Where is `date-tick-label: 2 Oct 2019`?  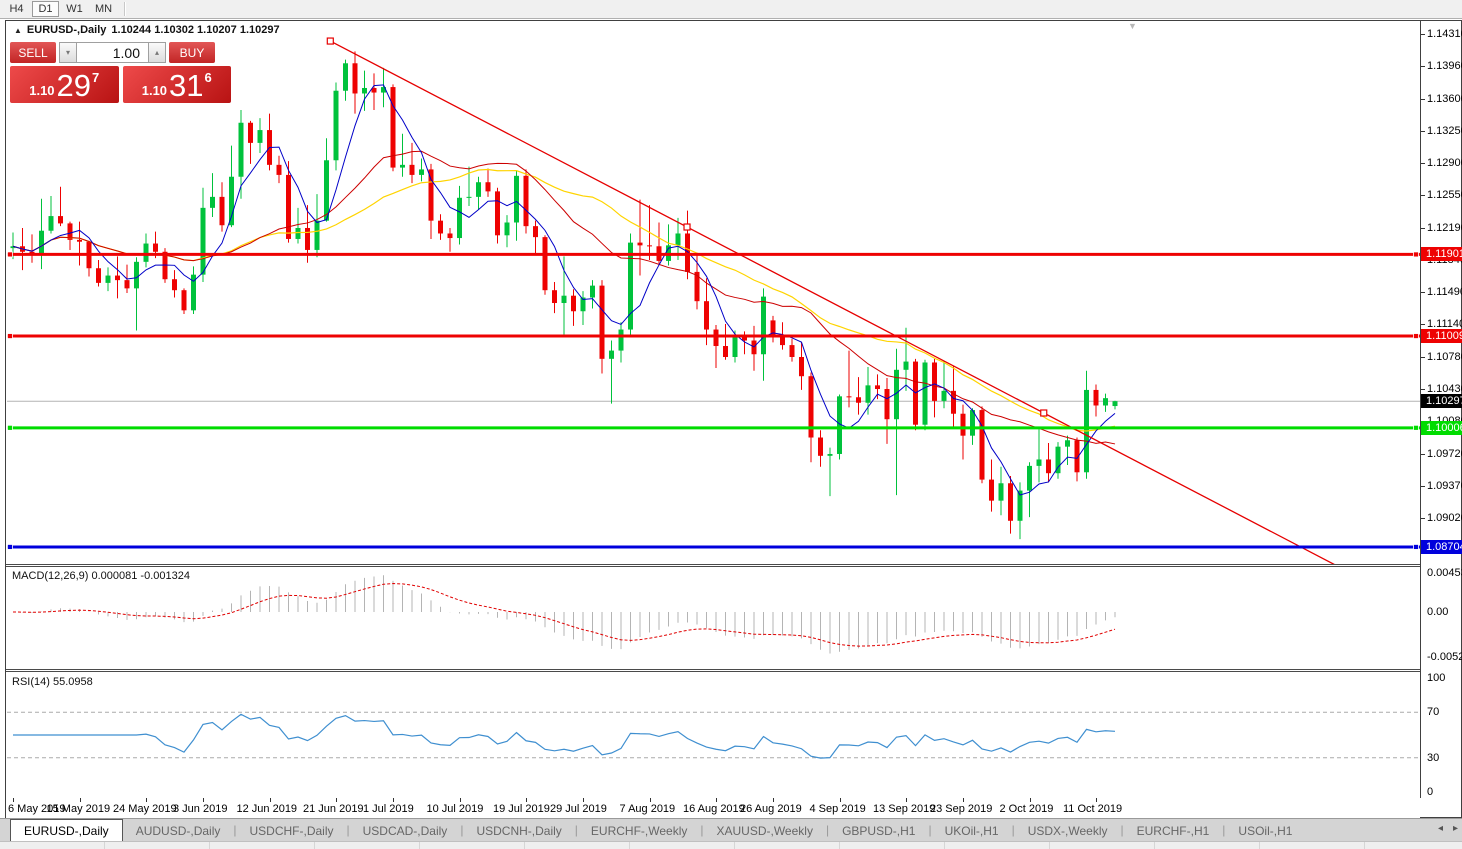 date-tick-label: 2 Oct 2019 is located at coordinates (1026, 809).